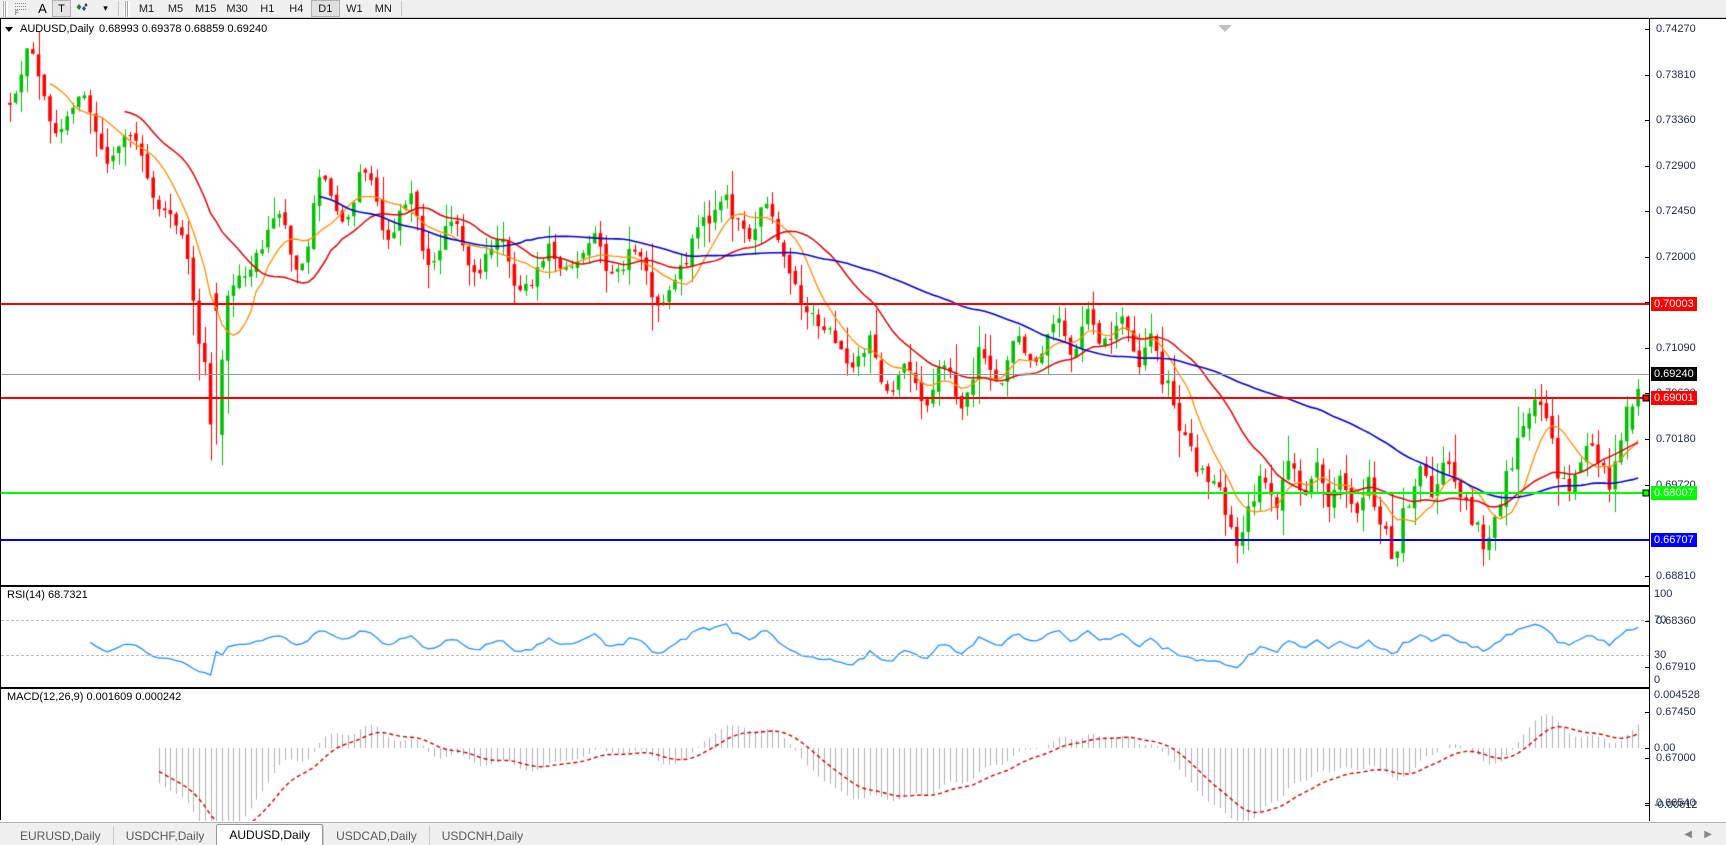  I want to click on price-tick-16: 0.66540, so click(1676, 803).